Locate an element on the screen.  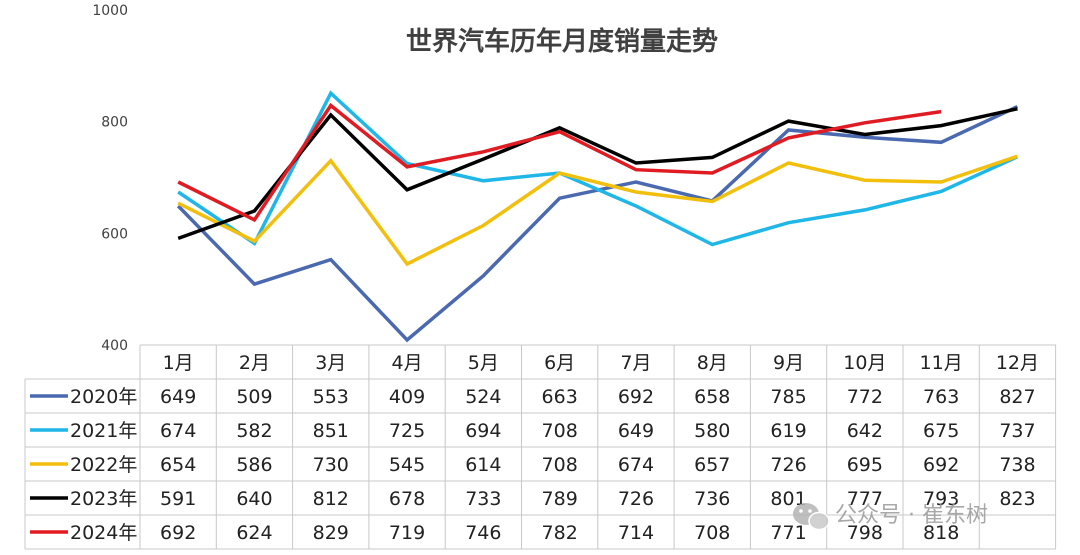
data-label: 812 is located at coordinates (331, 499).